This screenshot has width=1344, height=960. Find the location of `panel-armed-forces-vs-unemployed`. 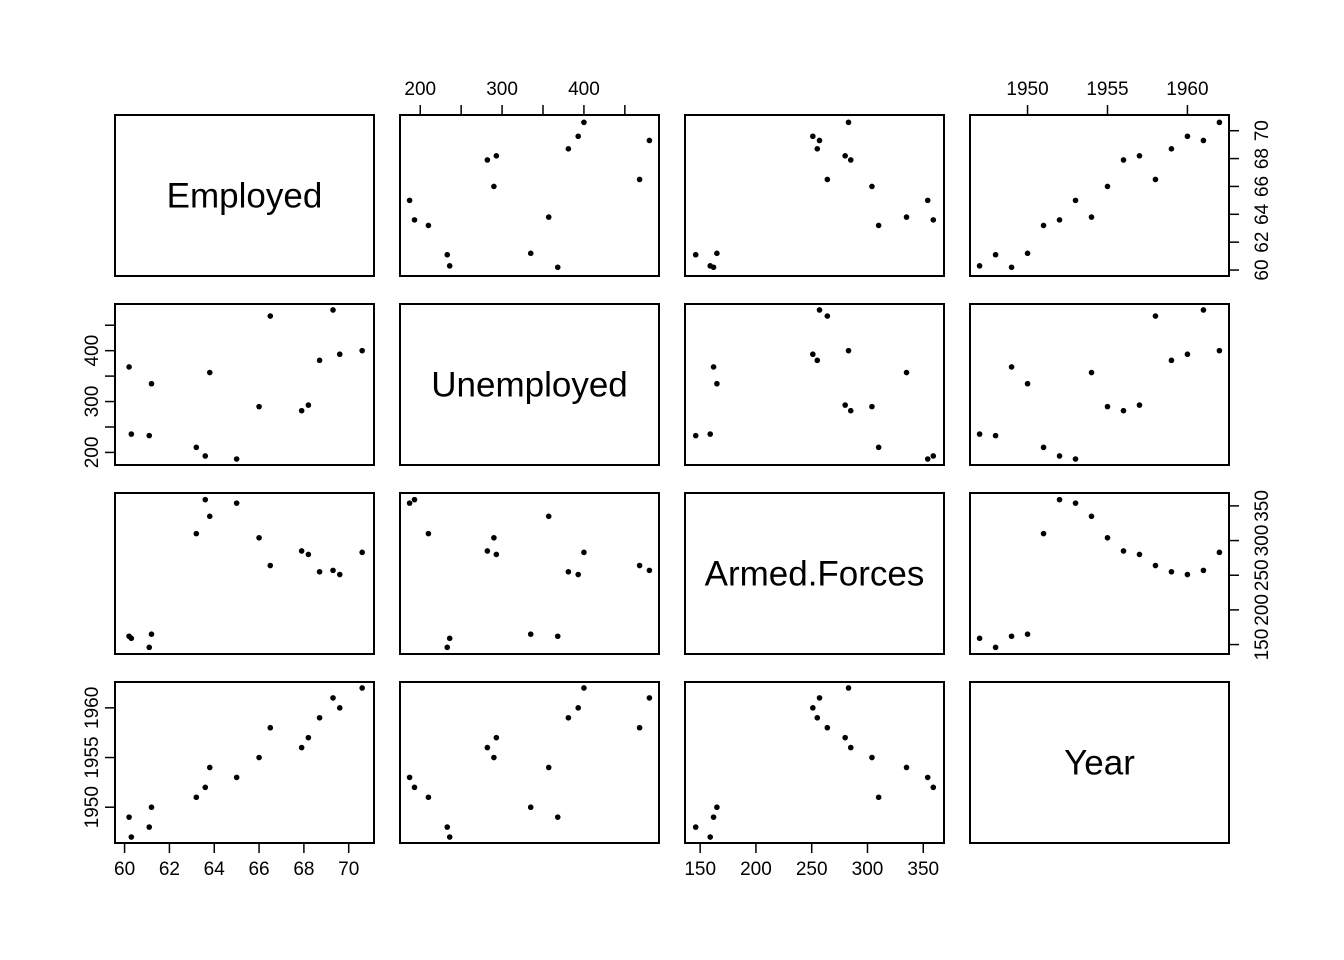

panel-armed-forces-vs-unemployed is located at coordinates (529, 573).